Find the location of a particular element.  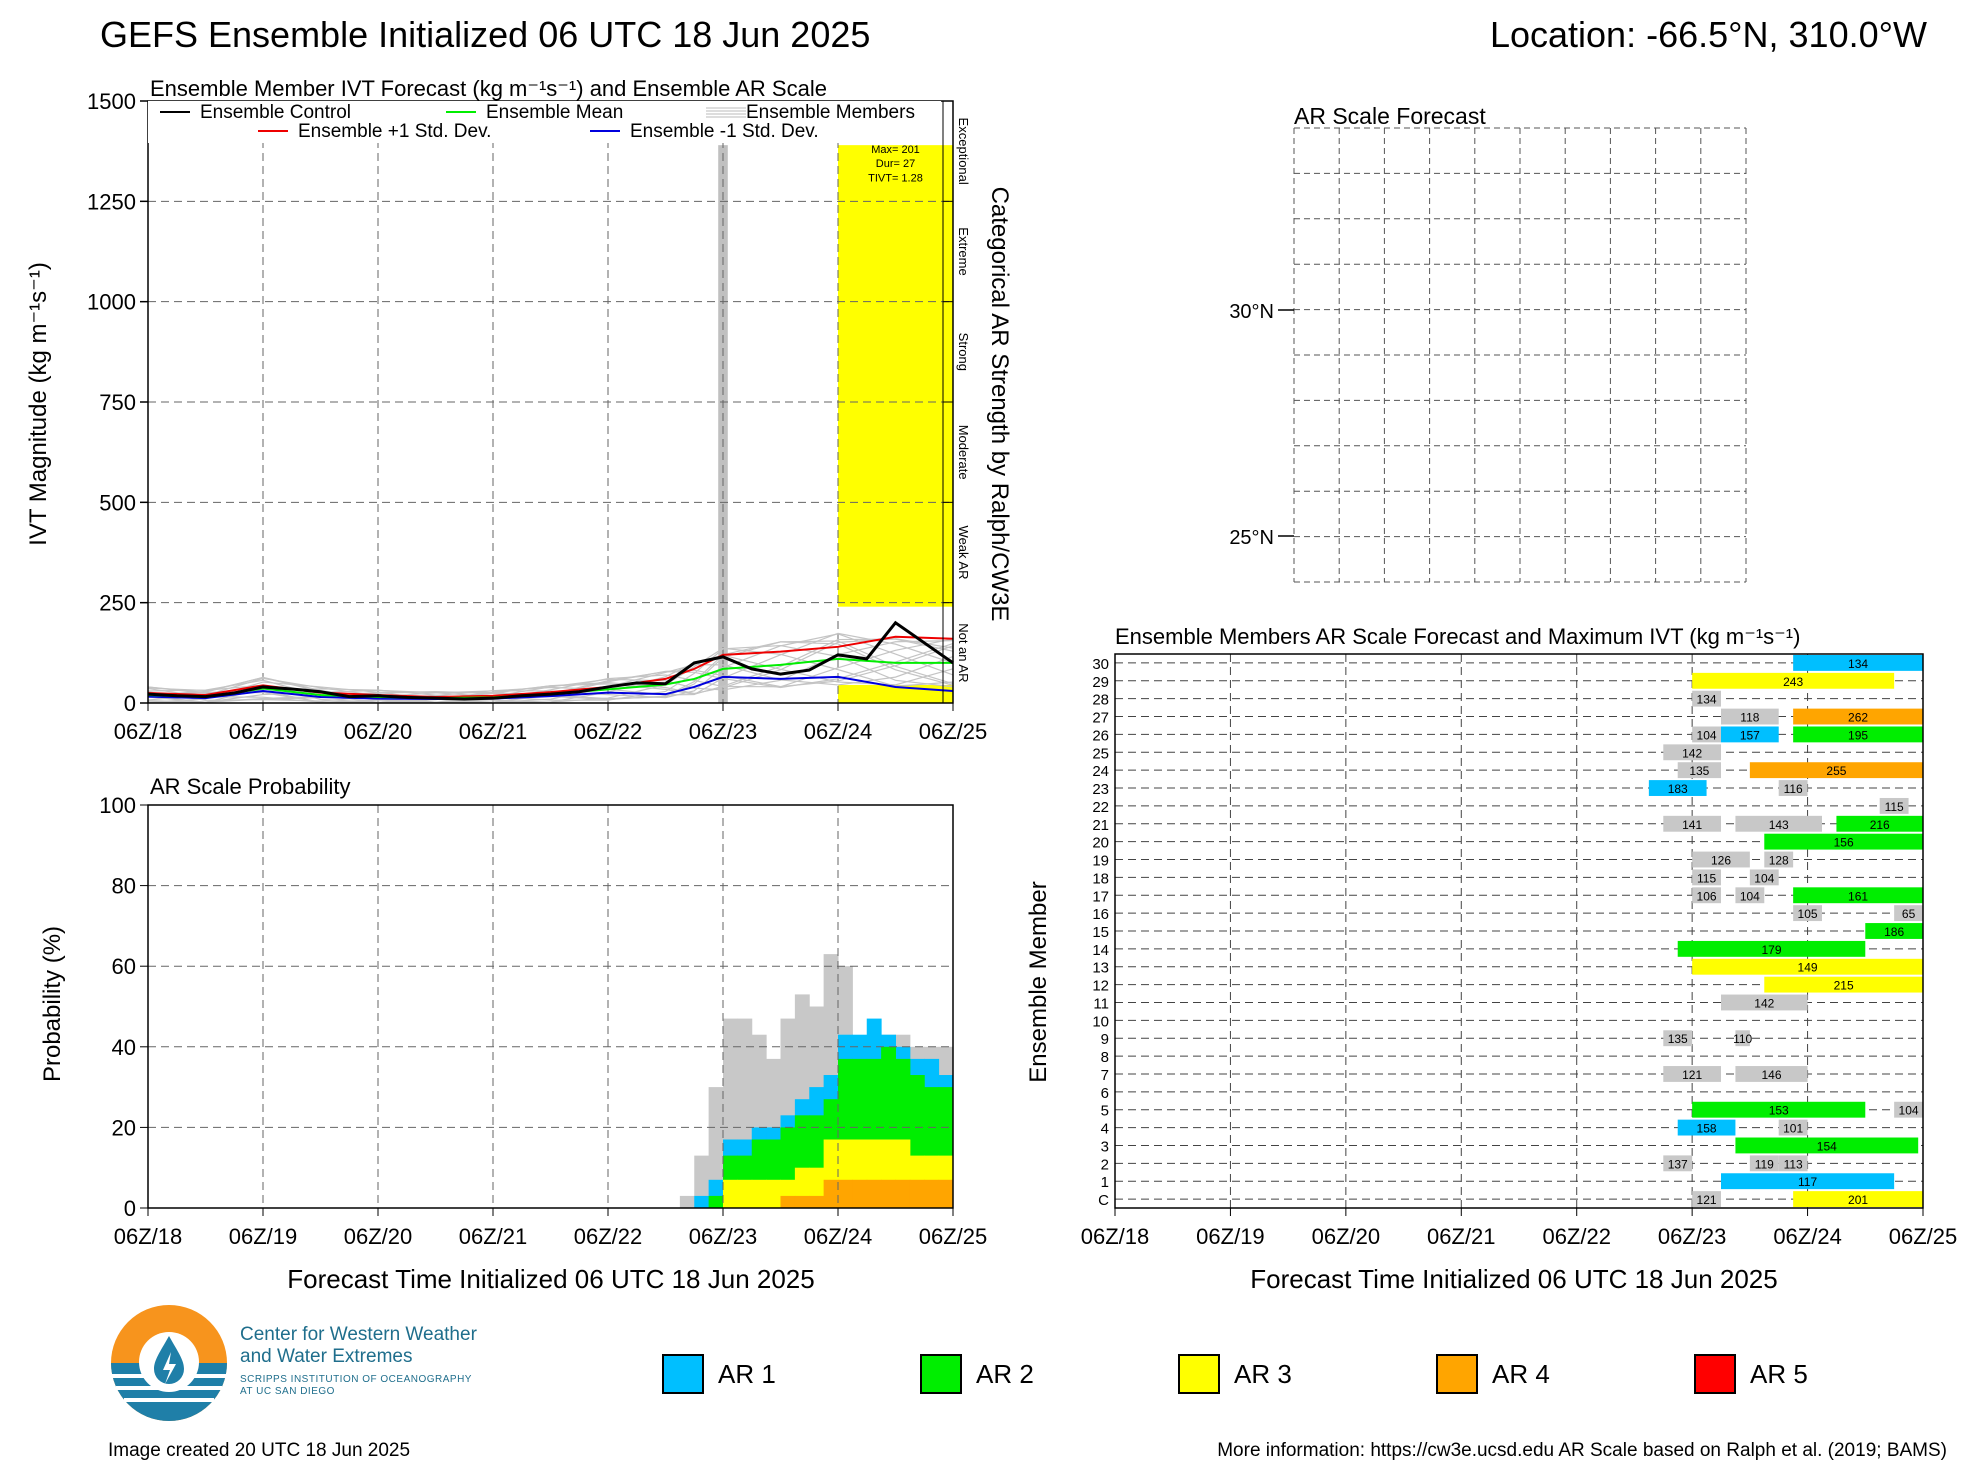

member-max-ivt: 115 is located at coordinates (1894, 807).